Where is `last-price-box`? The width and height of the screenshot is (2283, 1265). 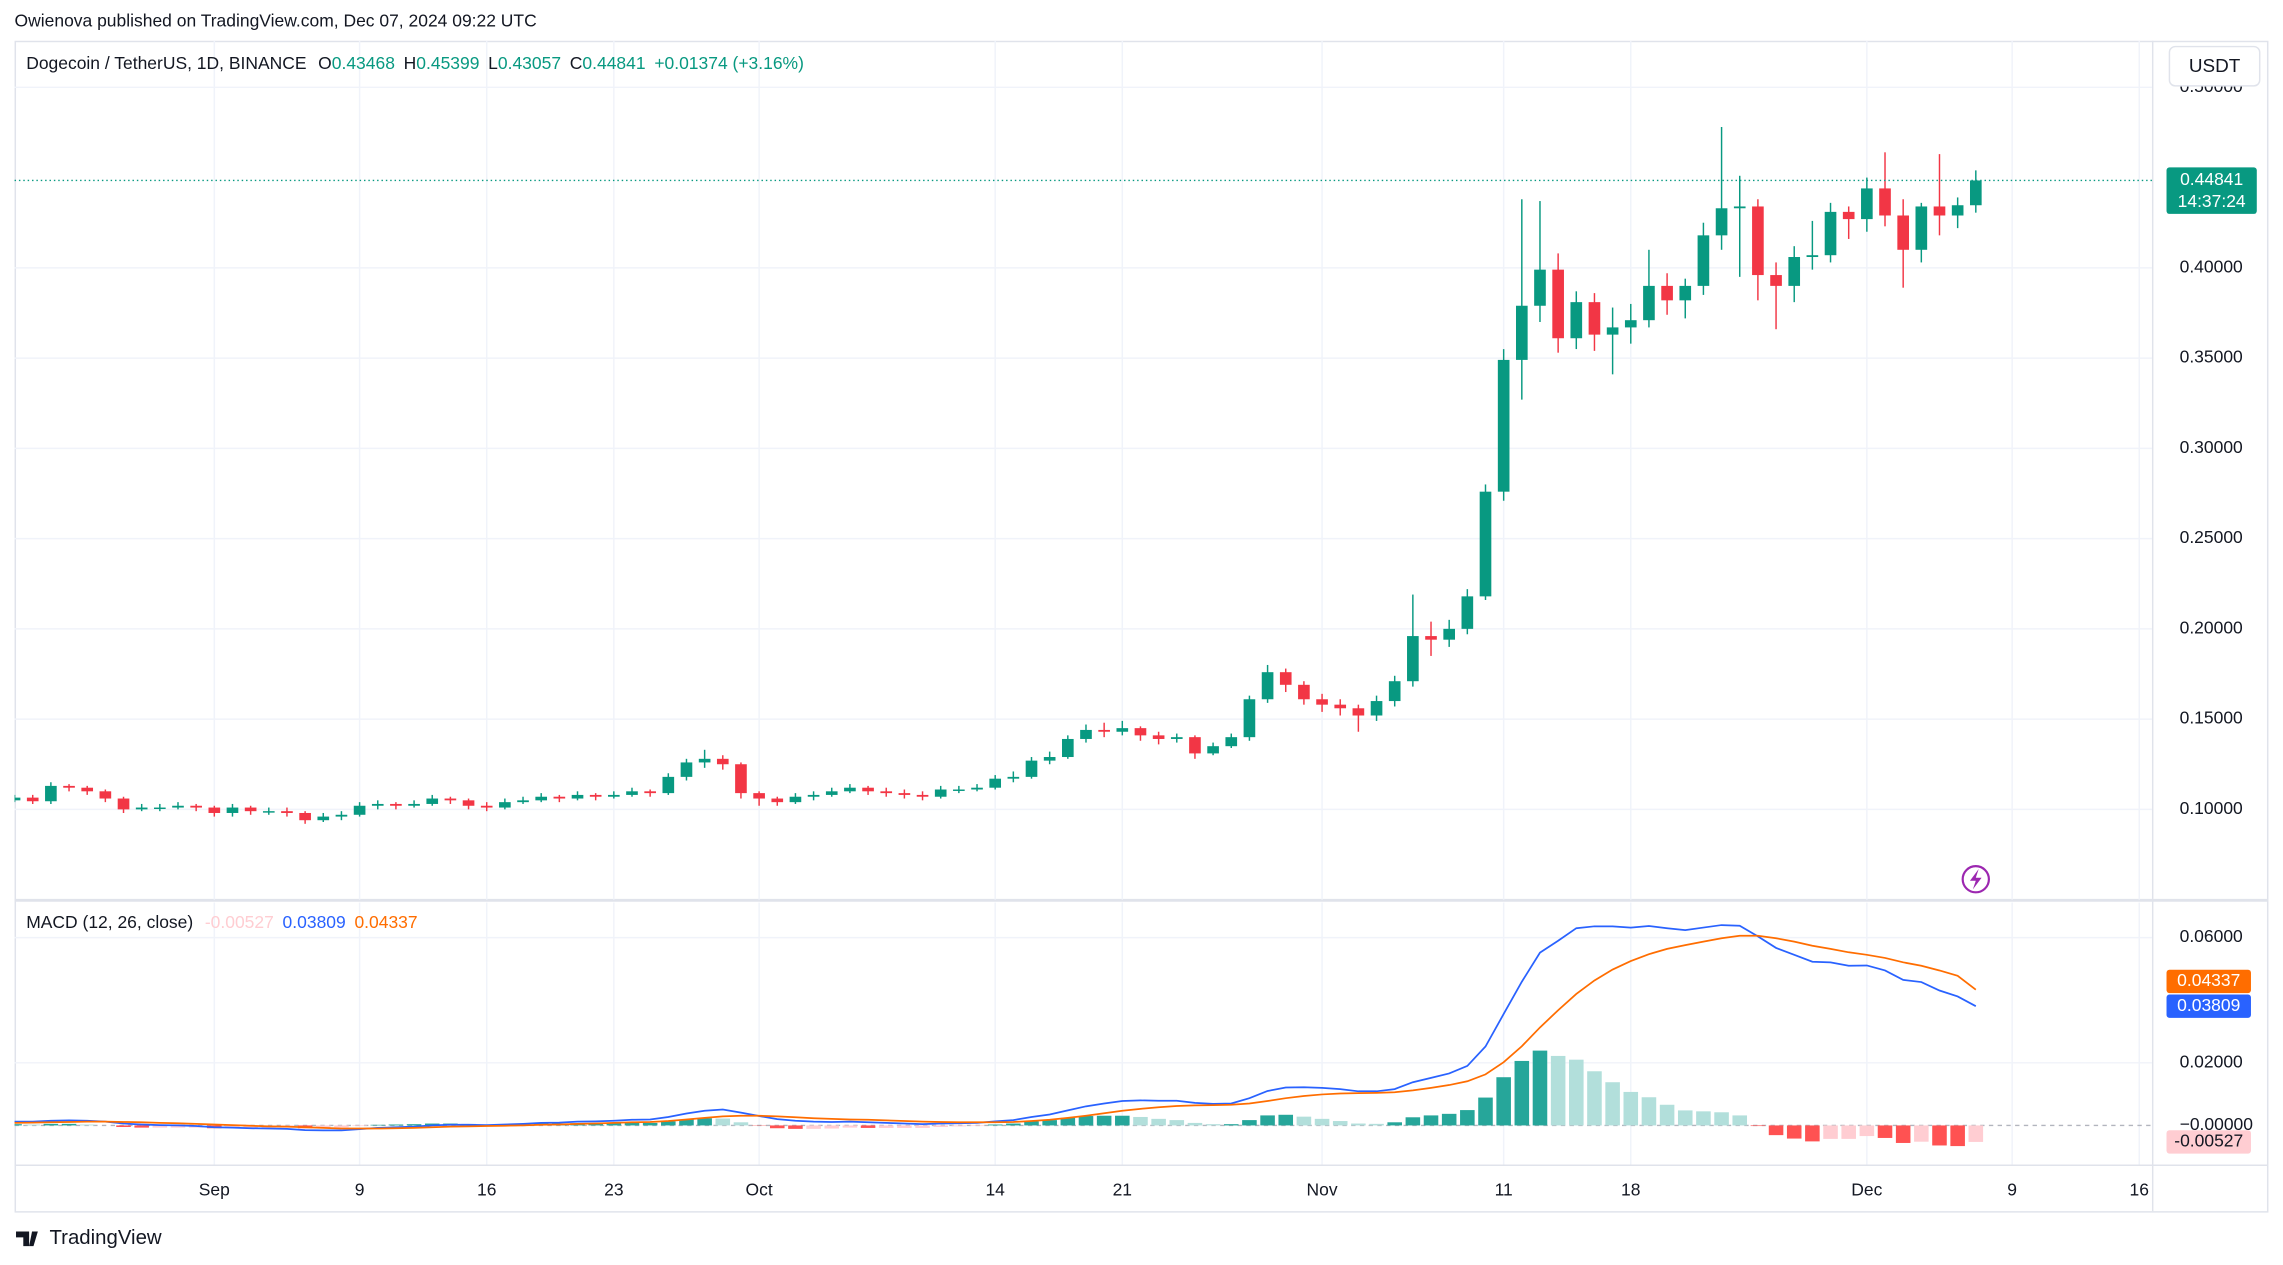 last-price-box is located at coordinates (2211, 190).